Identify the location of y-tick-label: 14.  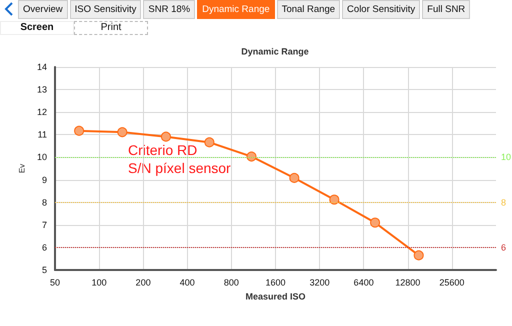
(41, 67).